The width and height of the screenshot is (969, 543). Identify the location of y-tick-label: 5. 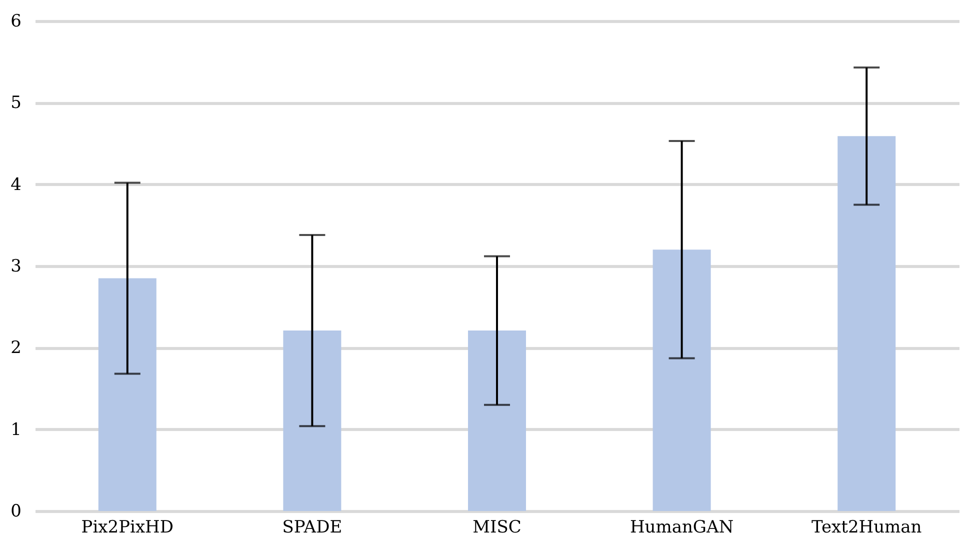
(16, 103).